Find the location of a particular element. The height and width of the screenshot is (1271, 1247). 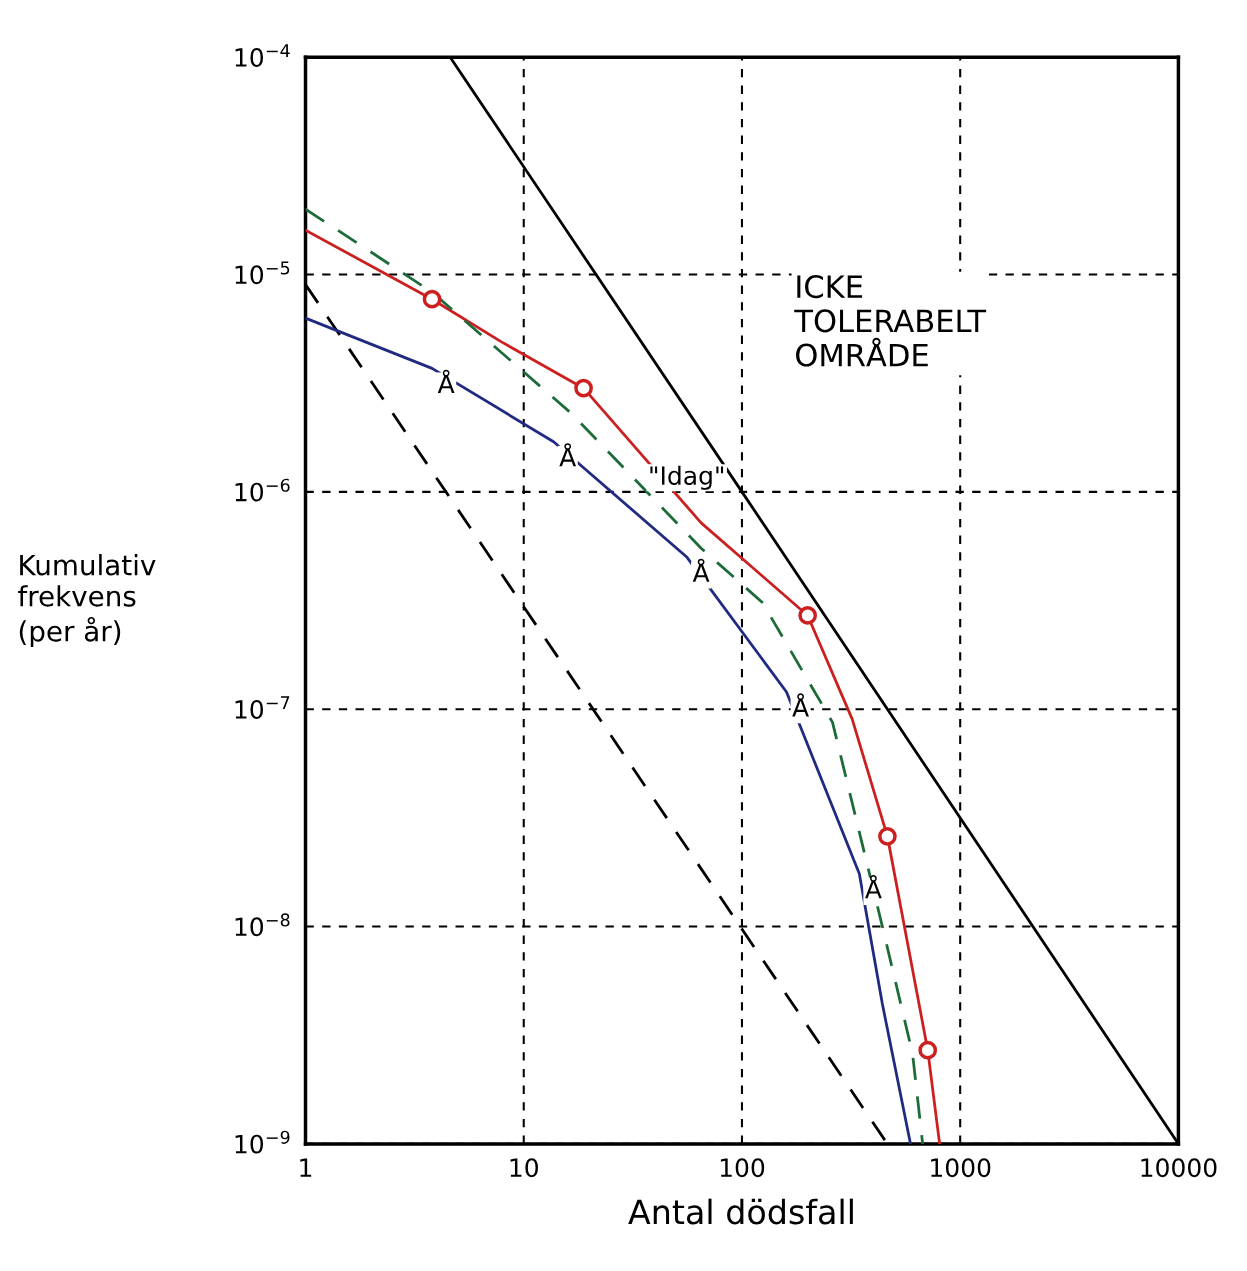

y-tick-label: 10$^{−4}$ is located at coordinates (262, 55).